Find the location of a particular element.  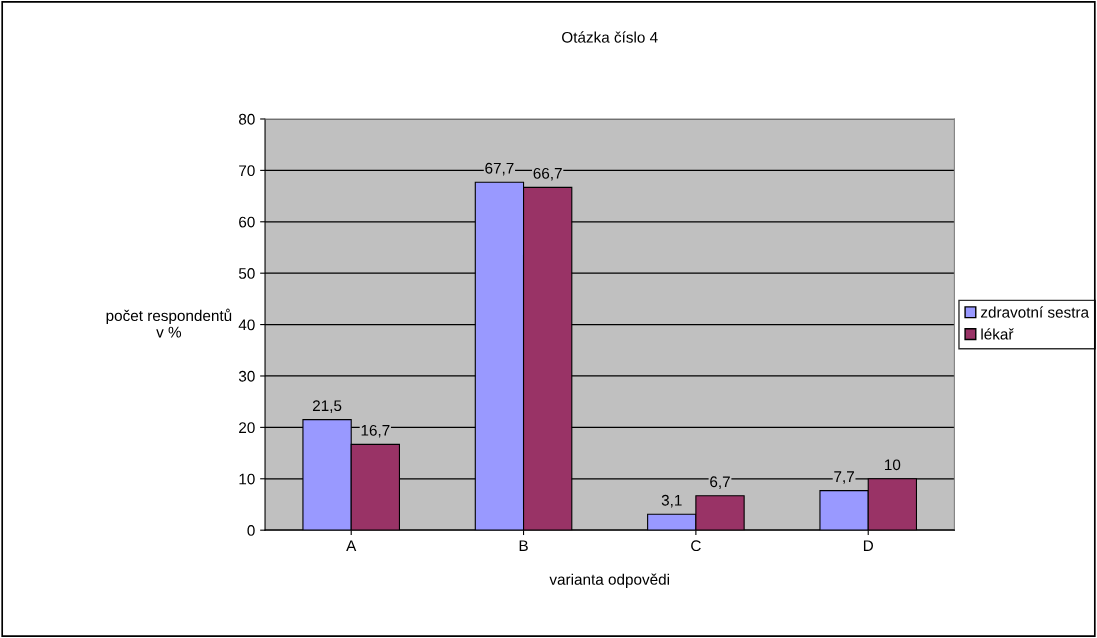

x-tick-label: D is located at coordinates (868, 545).